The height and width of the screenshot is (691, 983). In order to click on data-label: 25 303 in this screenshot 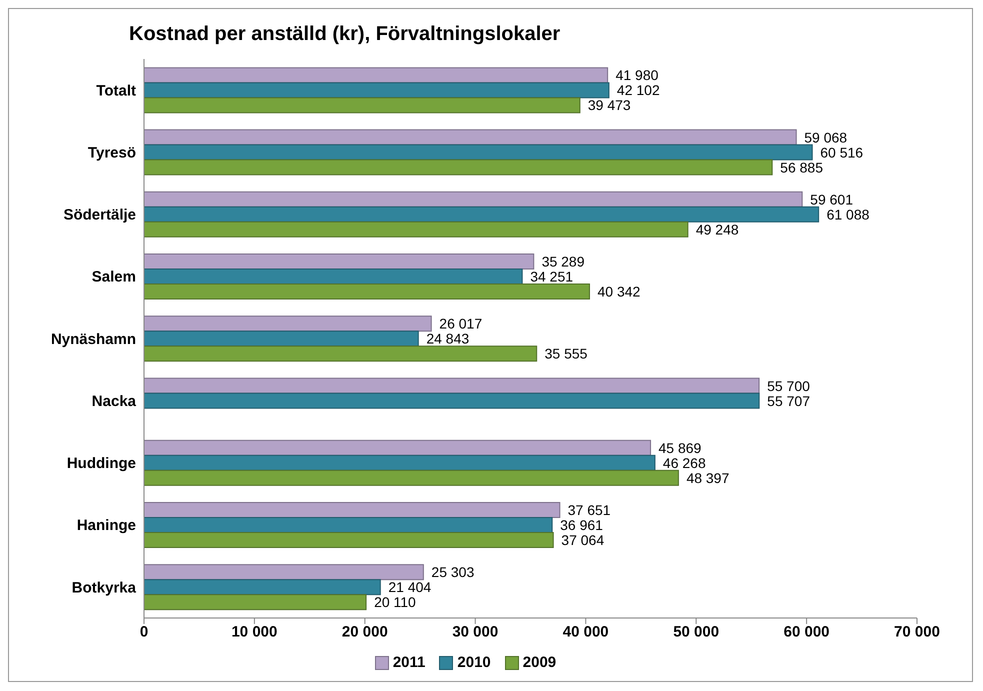, I will do `click(452, 572)`.